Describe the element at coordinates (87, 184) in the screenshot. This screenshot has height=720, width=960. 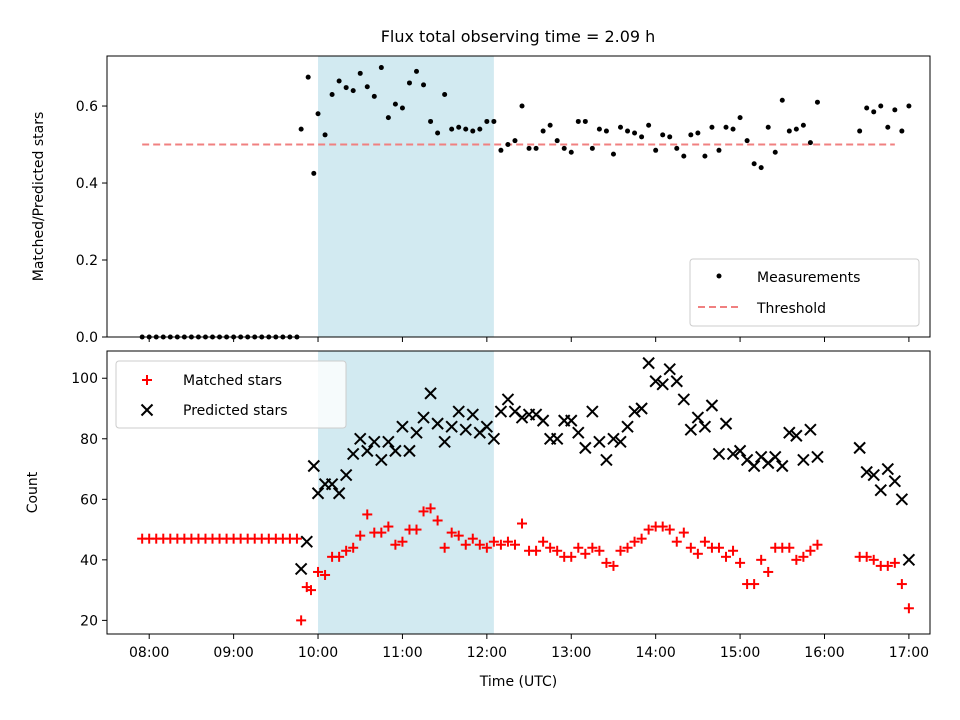
I see `y-tick-label: 0.4` at that location.